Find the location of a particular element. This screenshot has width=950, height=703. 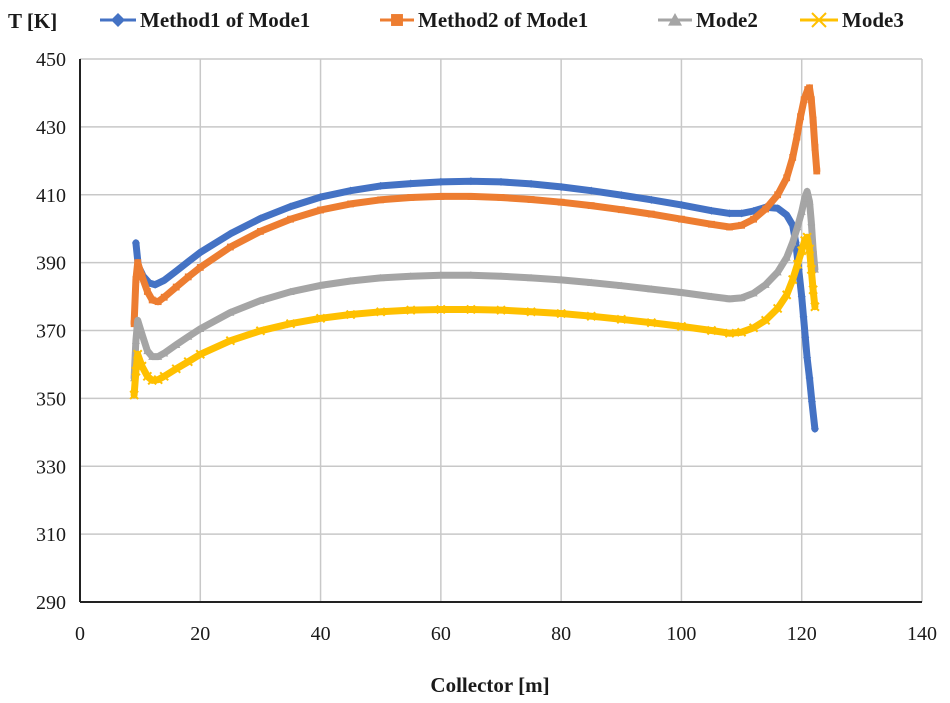

legend-item: Mode2 is located at coordinates (708, 20).